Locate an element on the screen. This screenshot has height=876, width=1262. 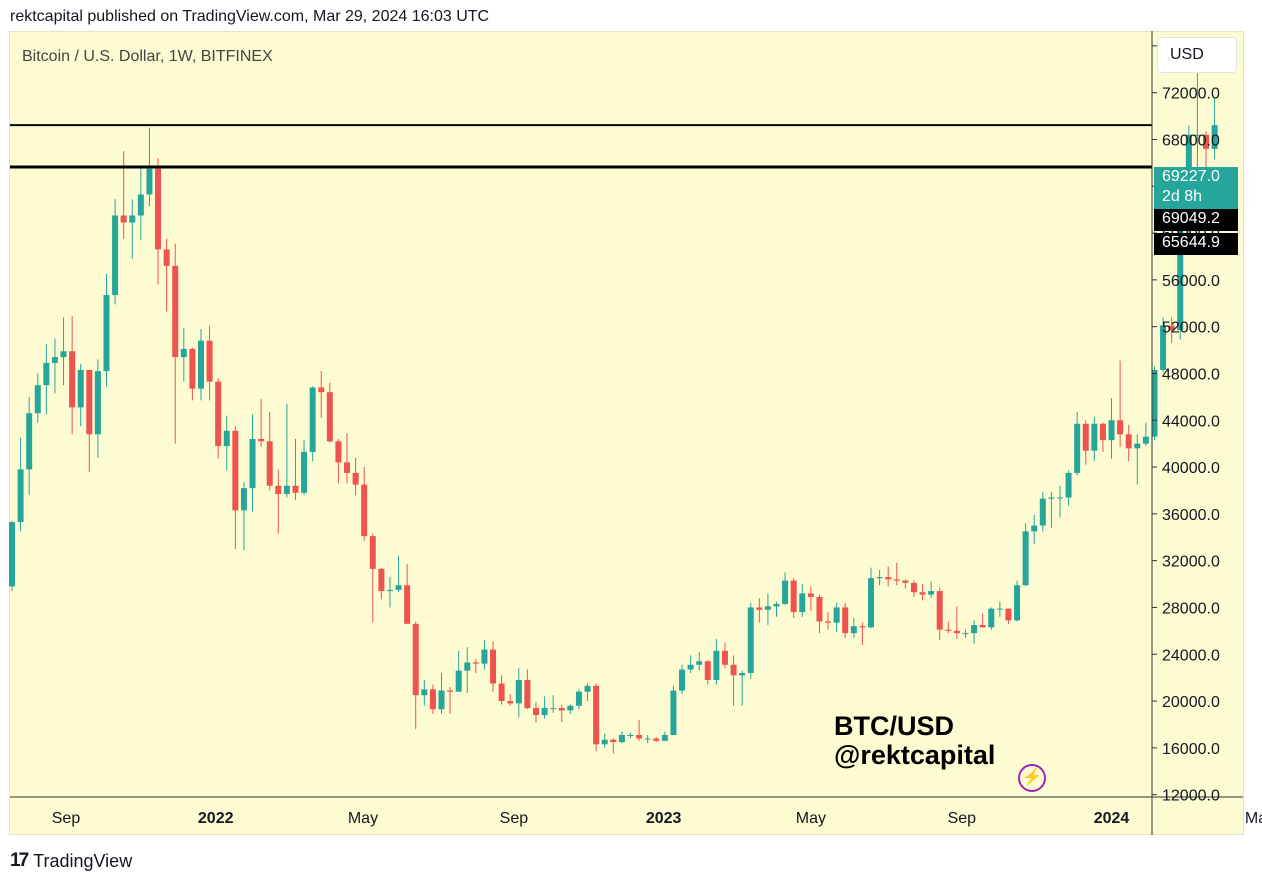
currency-button: USD is located at coordinates (1197, 55).